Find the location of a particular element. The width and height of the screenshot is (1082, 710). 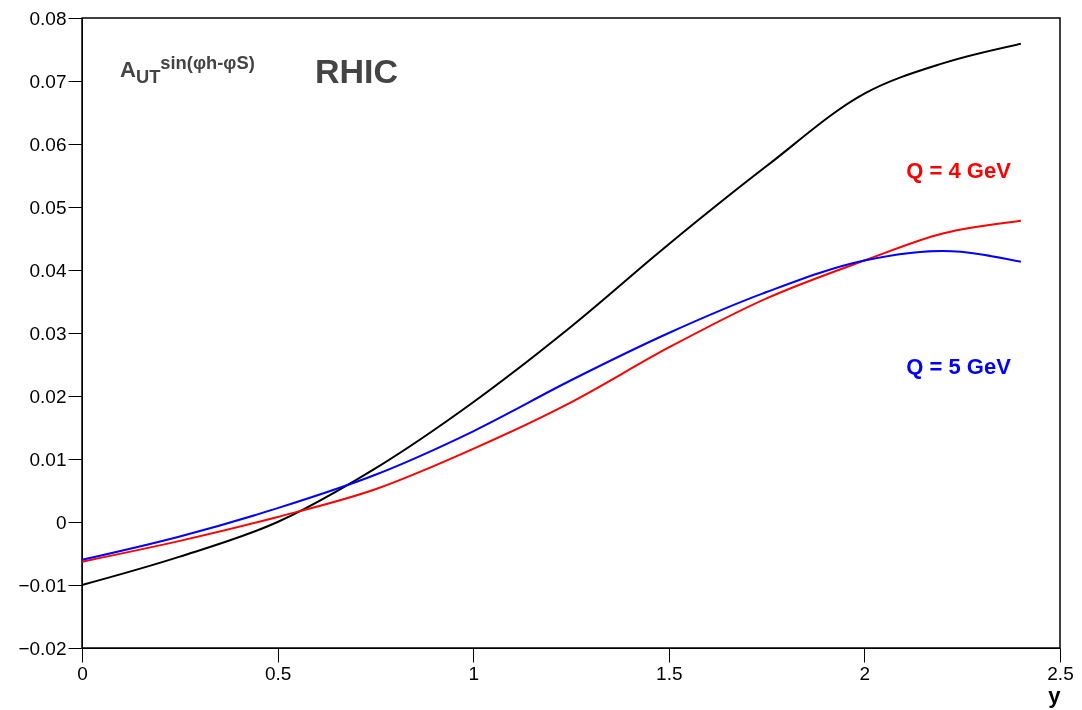

x-tick-label: 0.5 is located at coordinates (278, 673).